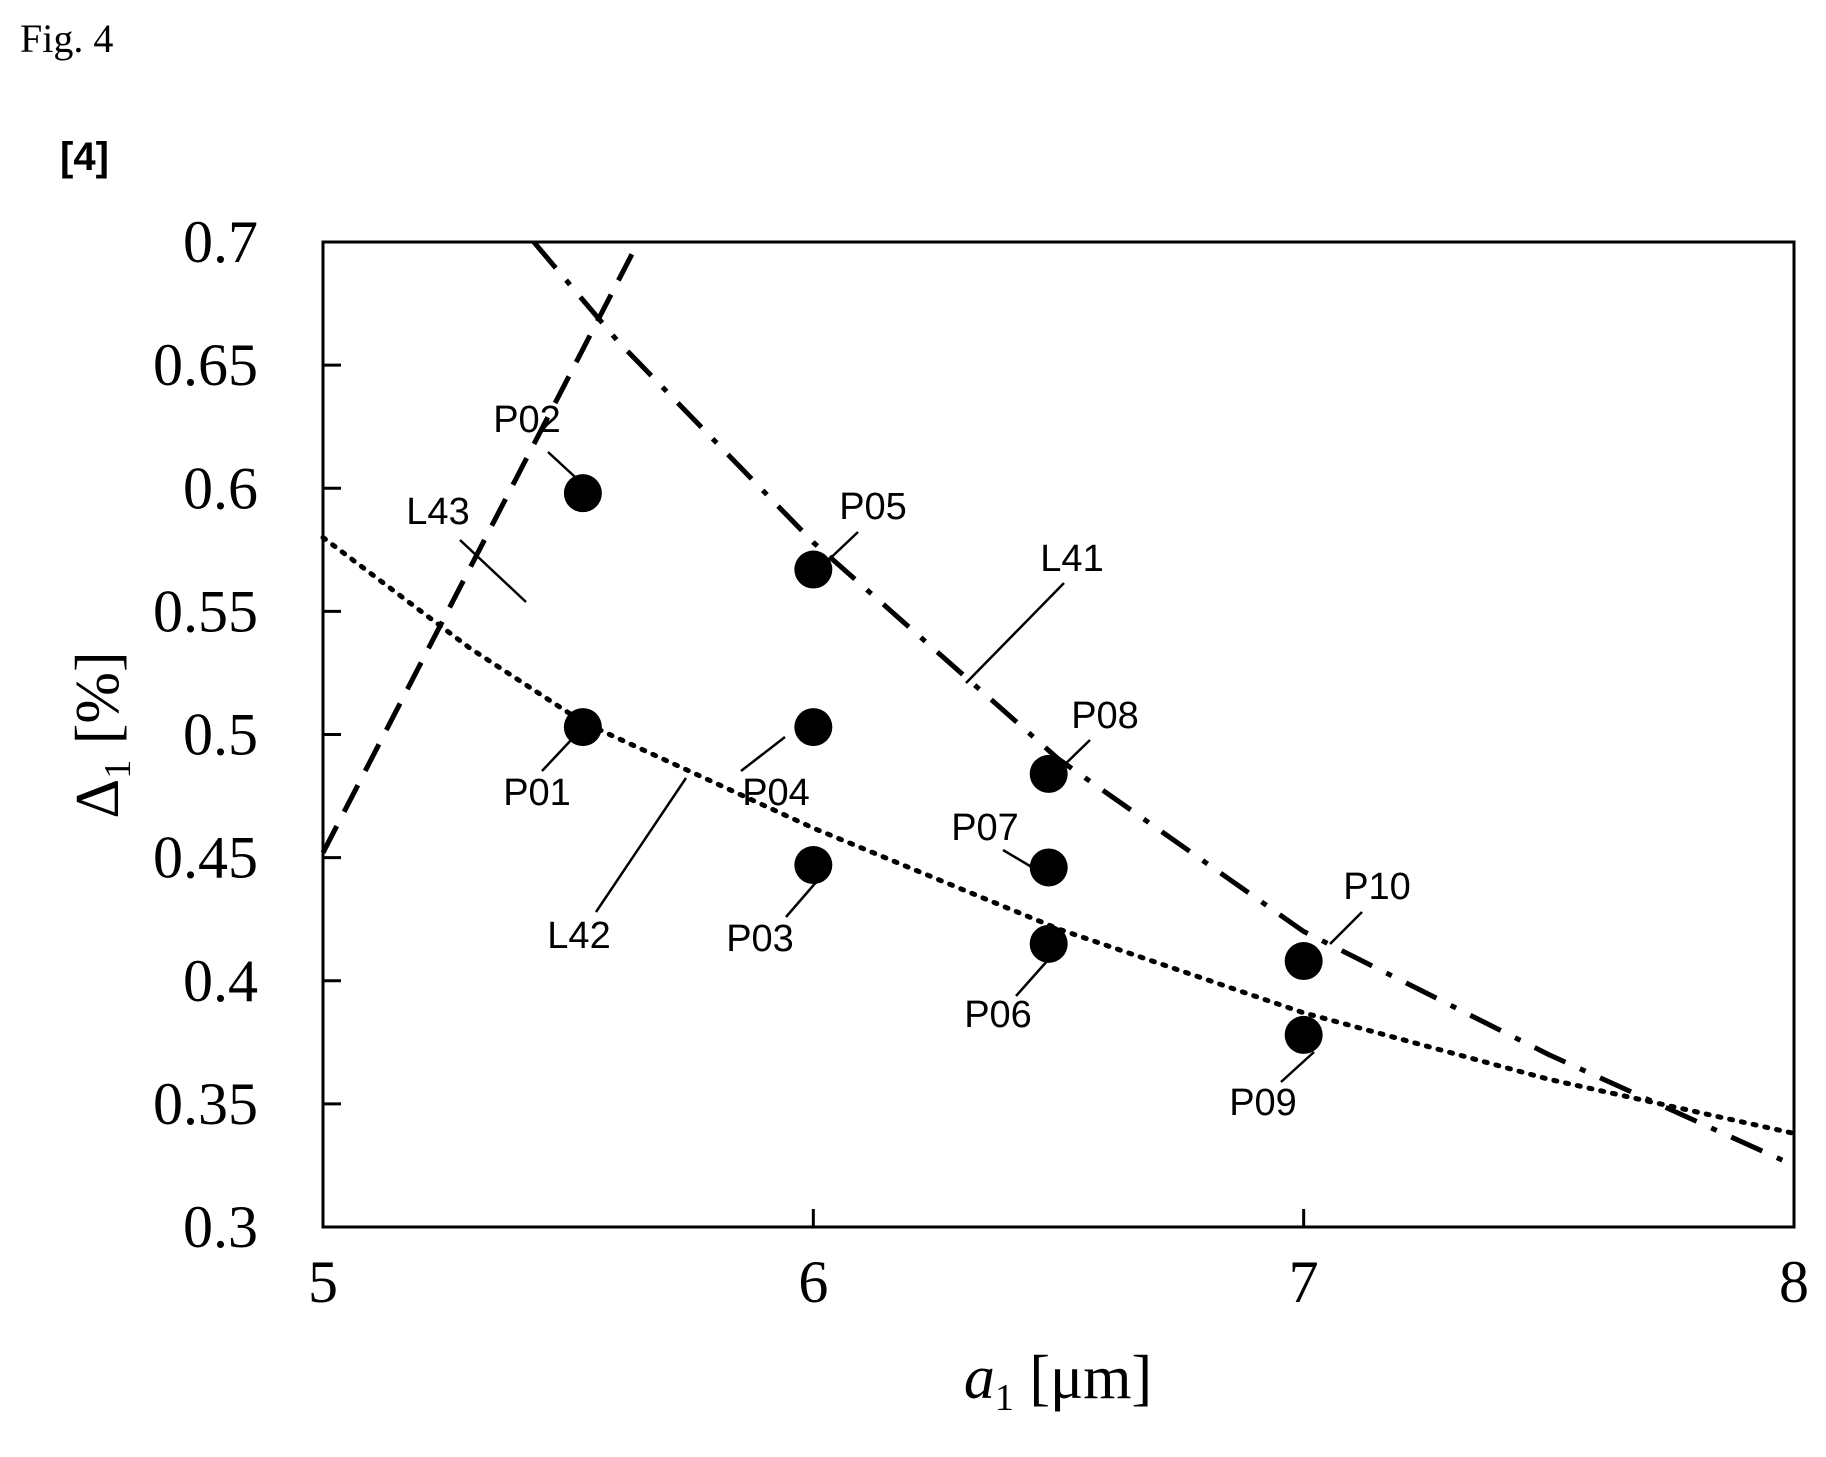  I want to click on x-tick-label: 5, so click(323, 1282).